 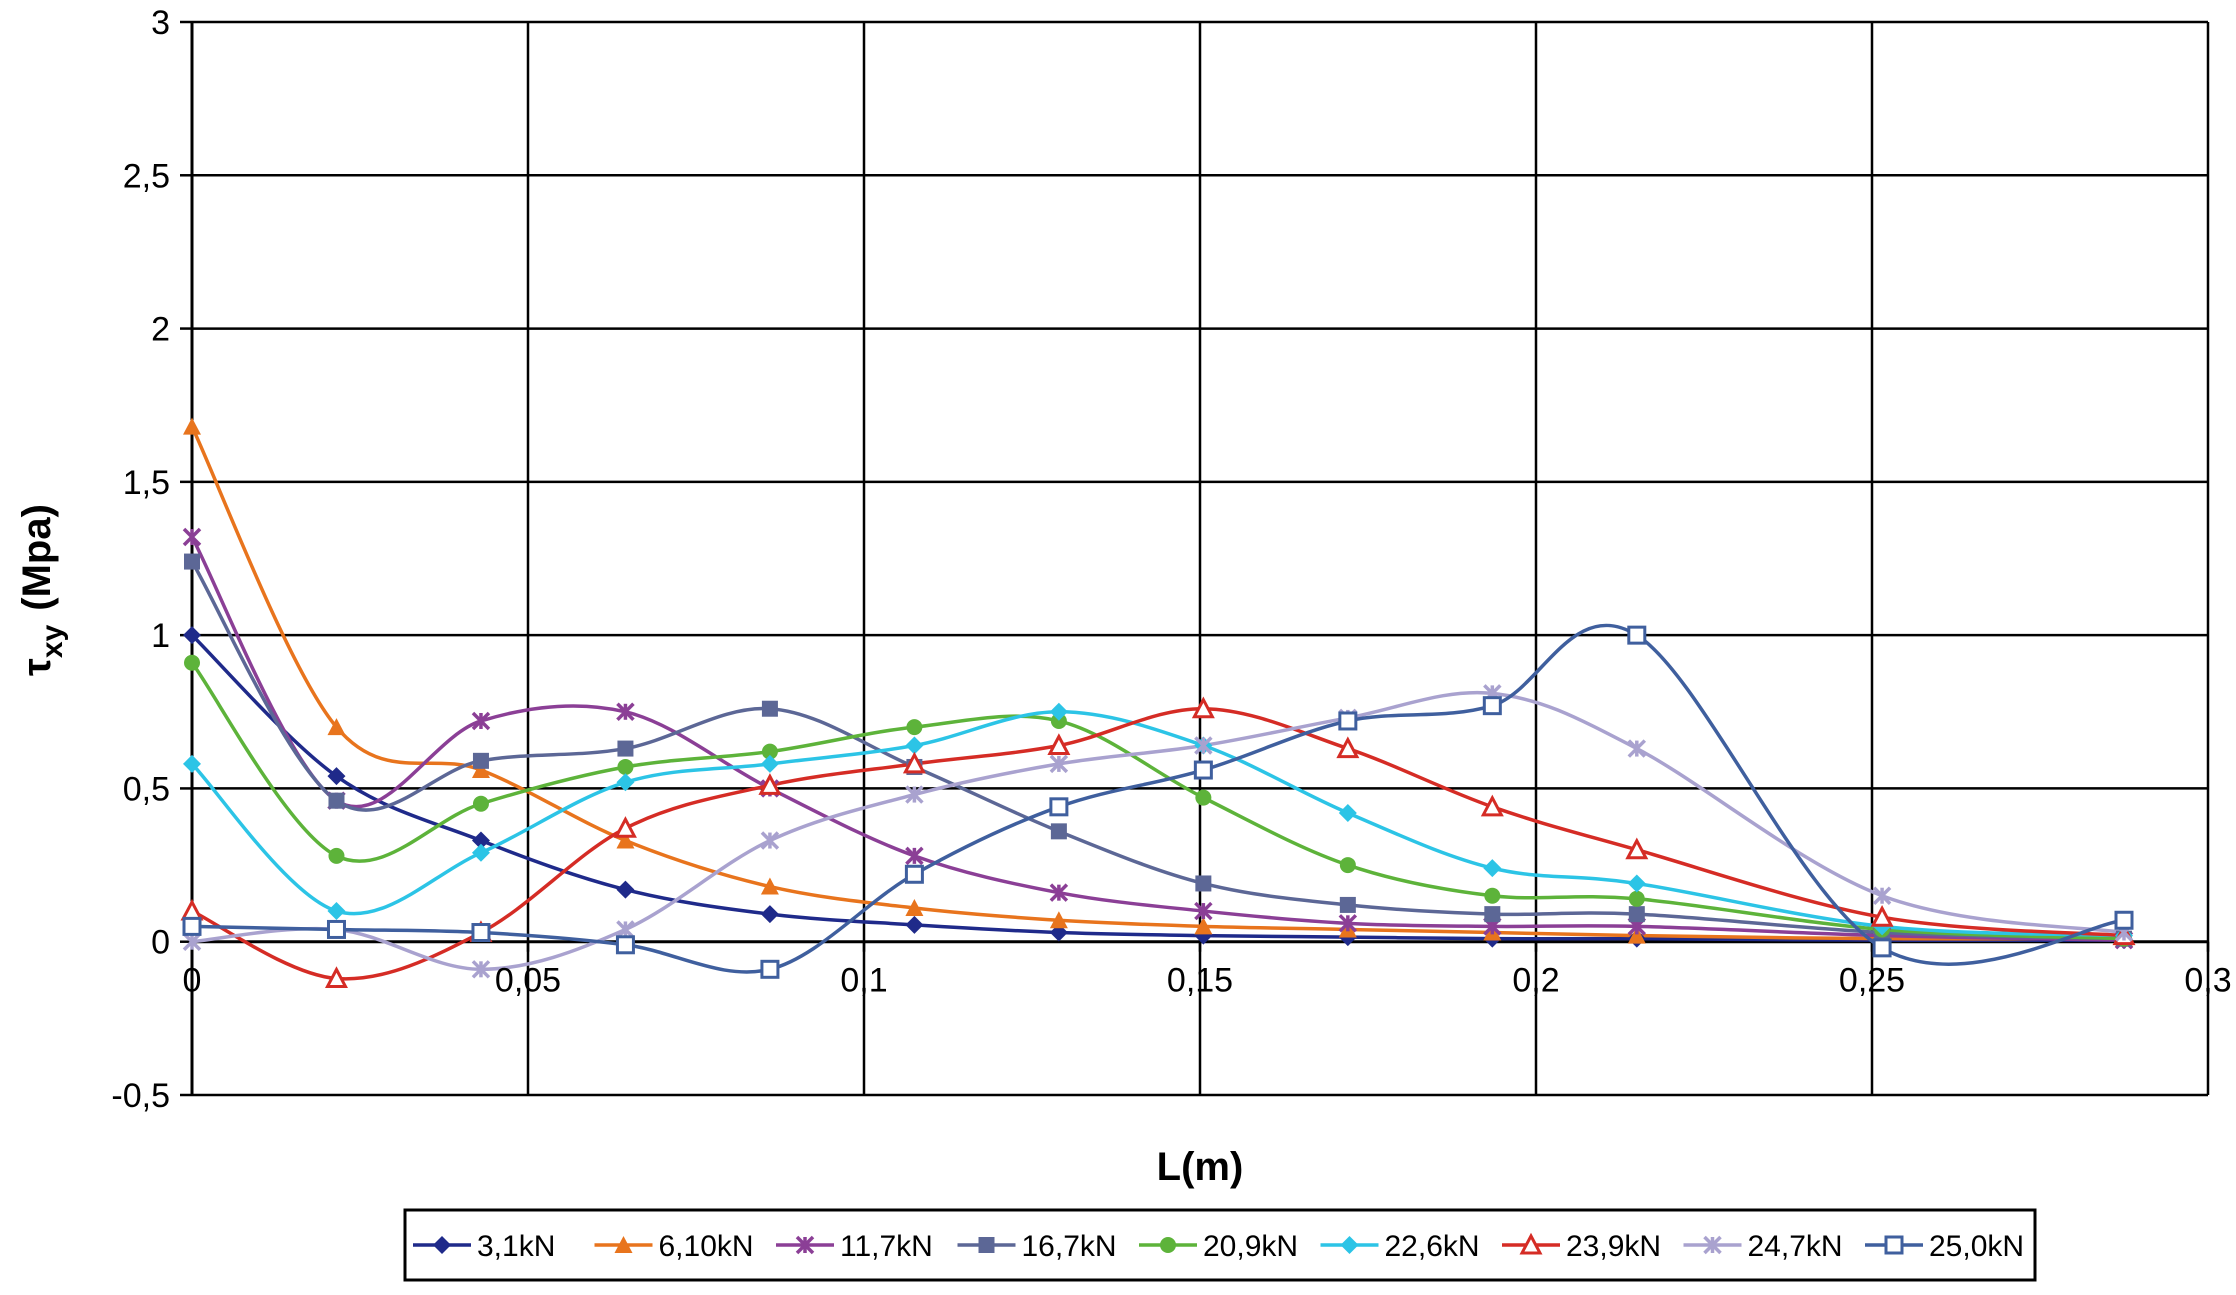 What do you see at coordinates (160, 636) in the screenshot?
I see `y-tick-label: 1` at bounding box center [160, 636].